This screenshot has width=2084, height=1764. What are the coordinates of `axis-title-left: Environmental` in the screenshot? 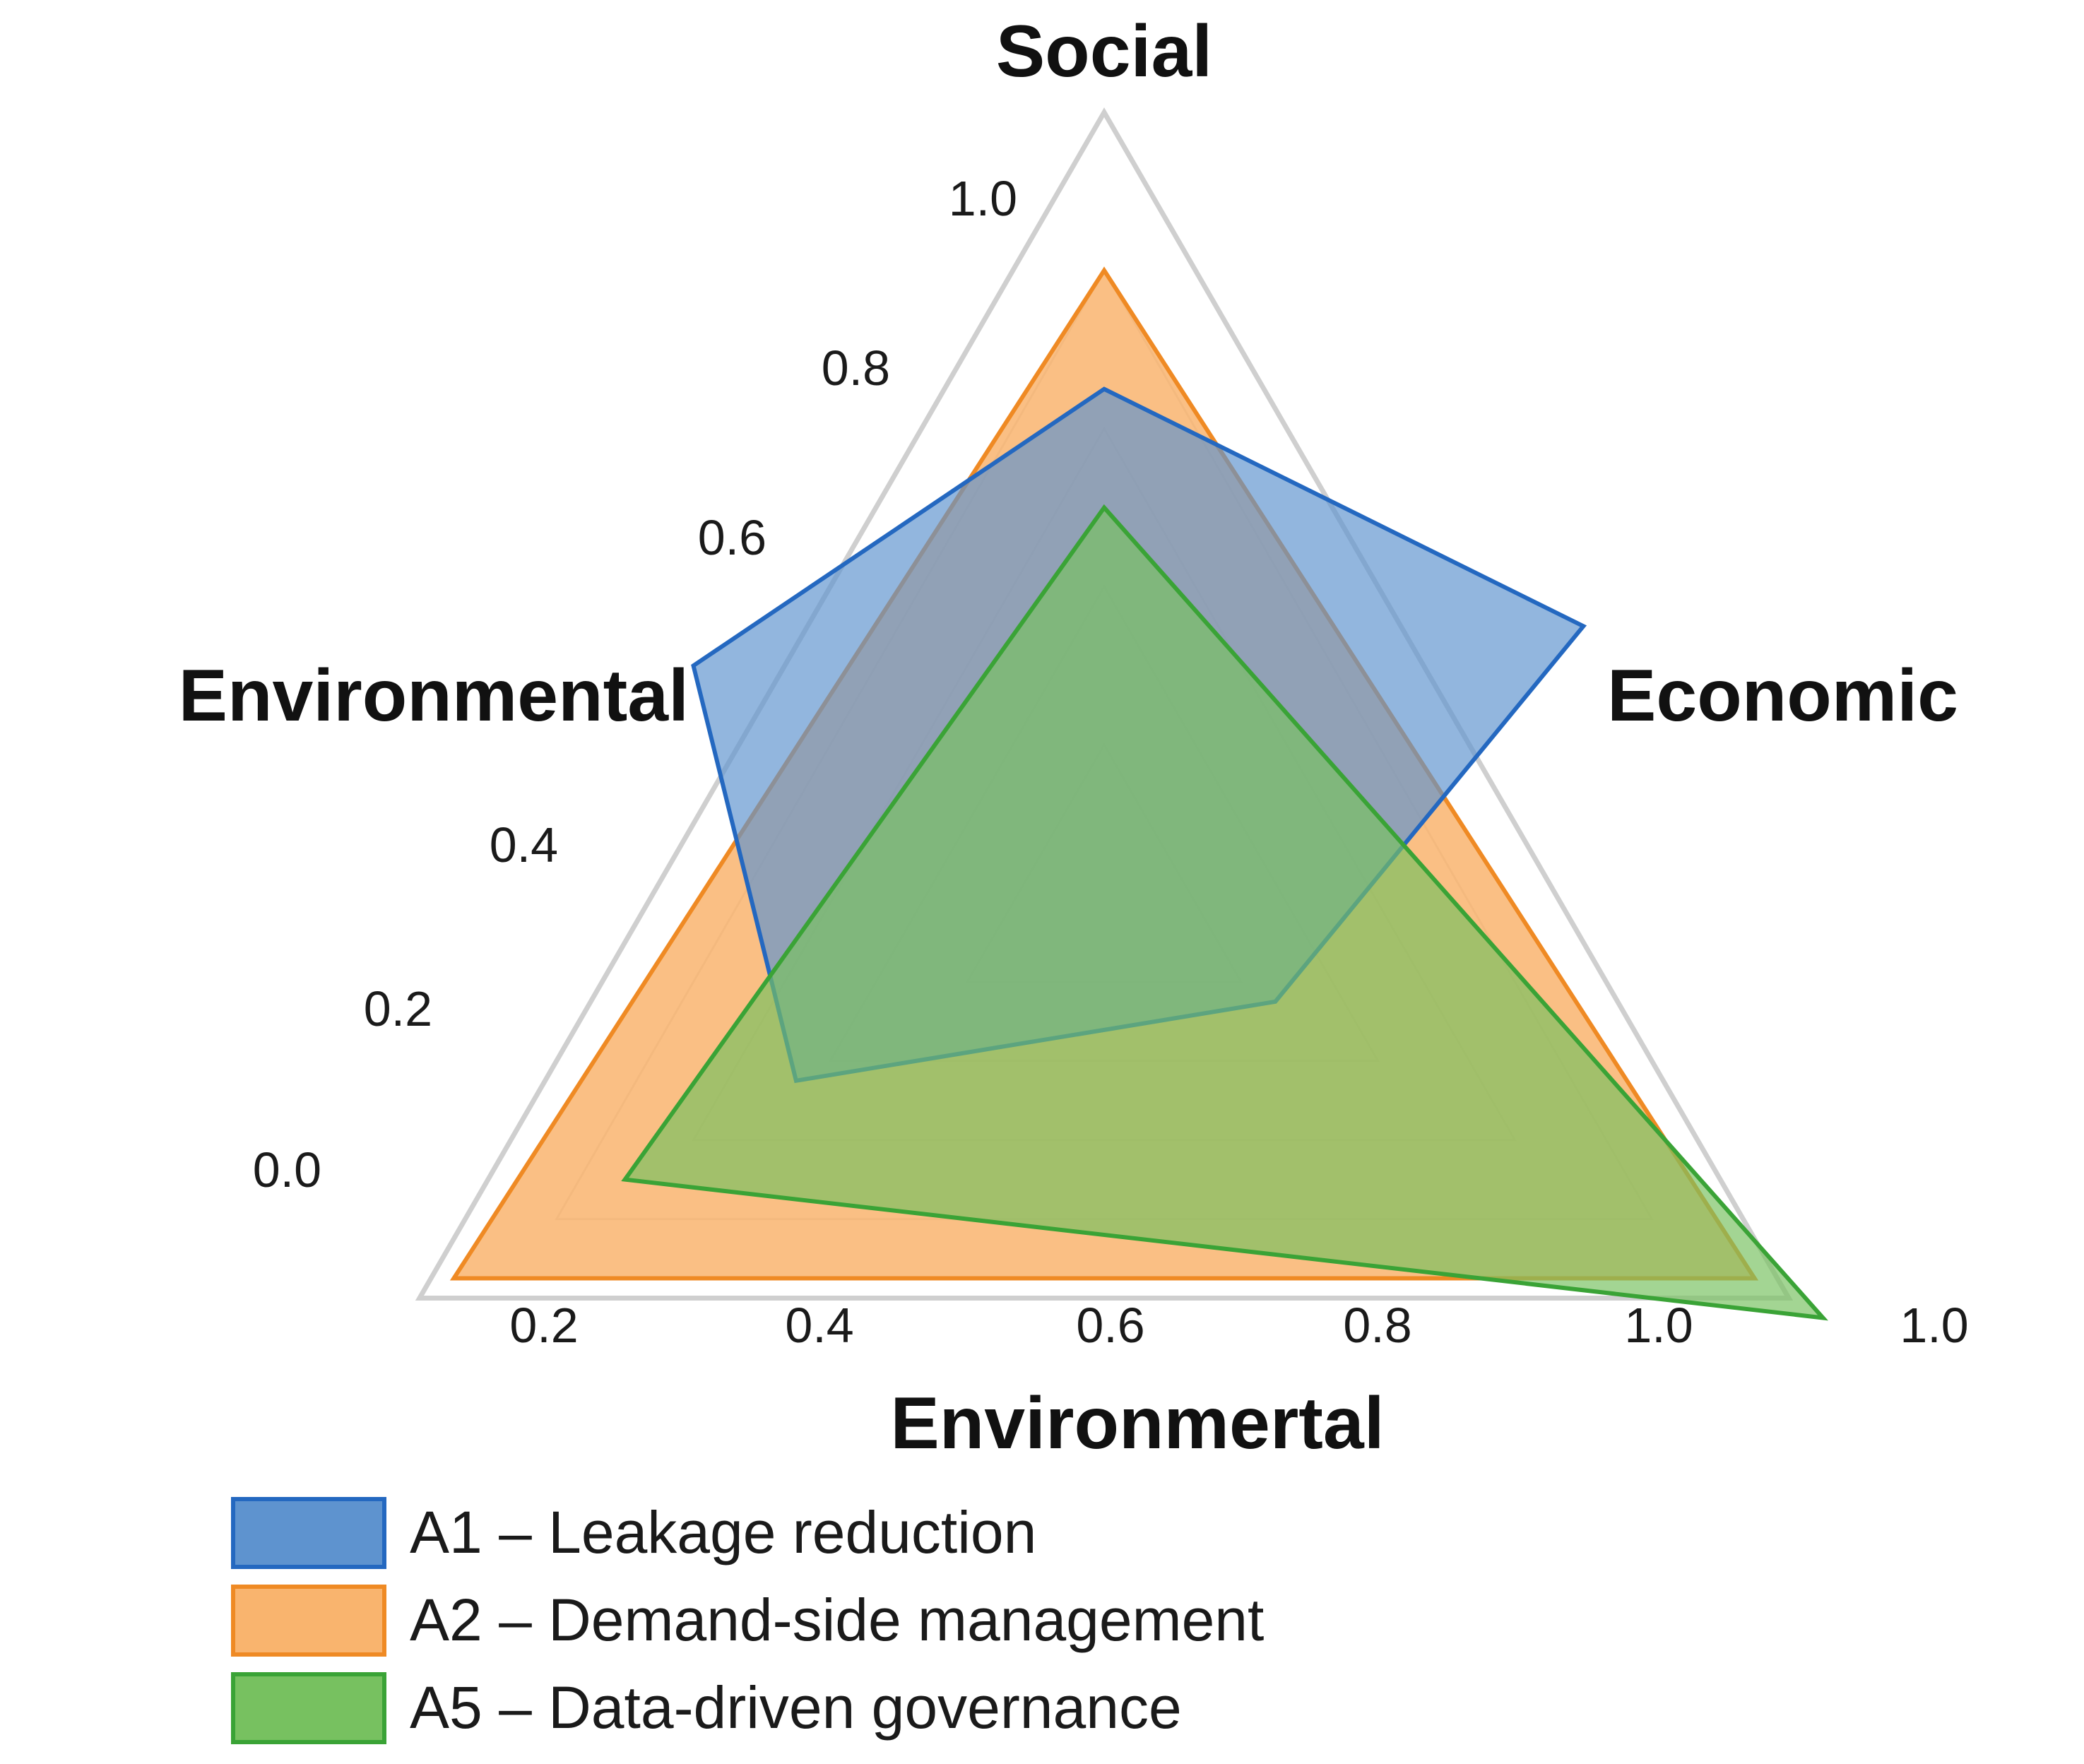 It's located at (434, 696).